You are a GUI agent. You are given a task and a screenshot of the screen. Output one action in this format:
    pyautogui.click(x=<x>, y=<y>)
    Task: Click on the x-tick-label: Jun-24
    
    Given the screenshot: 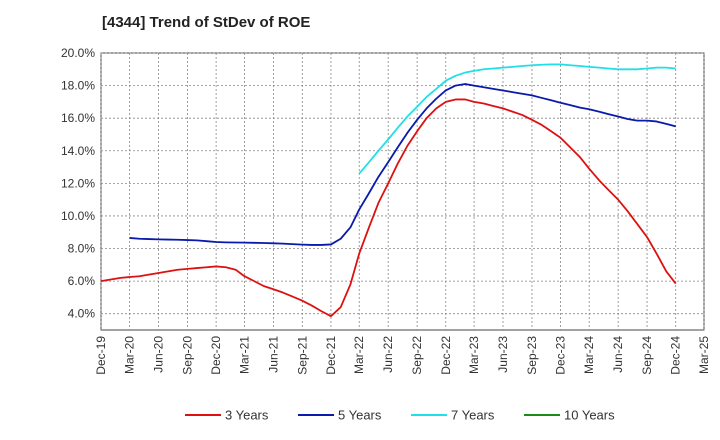 What is the action you would take?
    pyautogui.click(x=618, y=354)
    